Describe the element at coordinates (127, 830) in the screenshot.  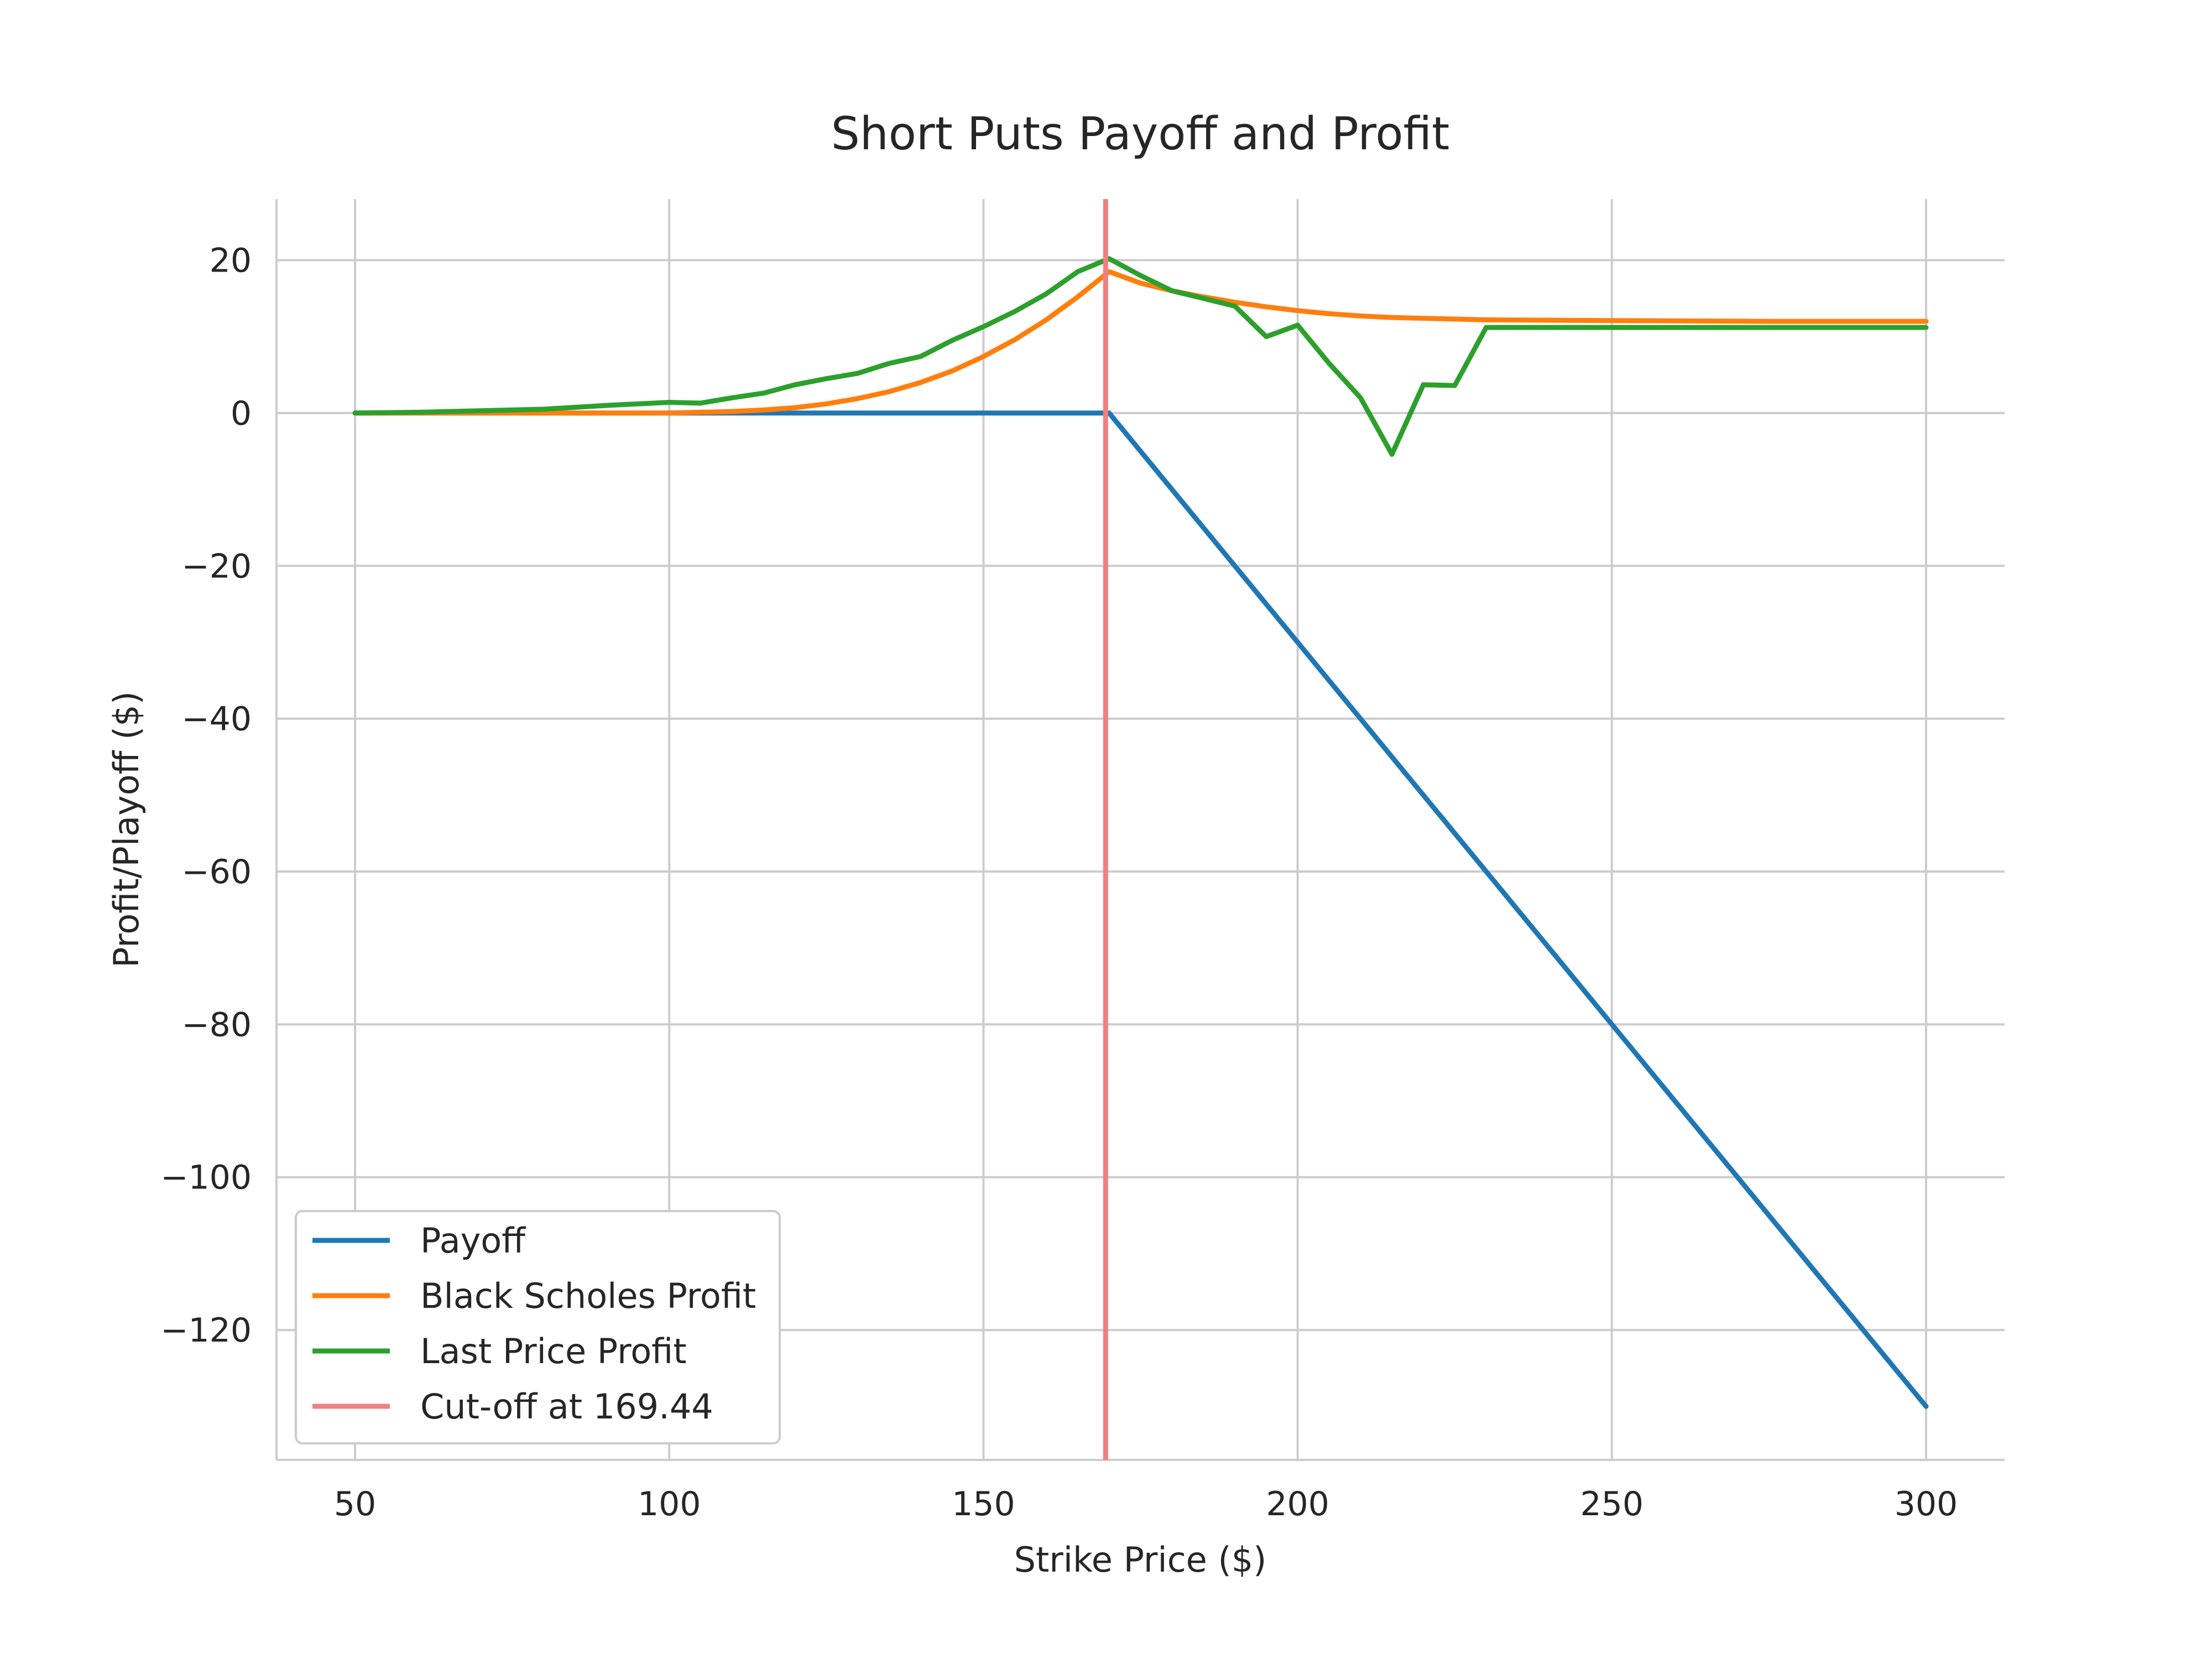
I see `y-axis-label: Profit/Playoff ($)` at that location.